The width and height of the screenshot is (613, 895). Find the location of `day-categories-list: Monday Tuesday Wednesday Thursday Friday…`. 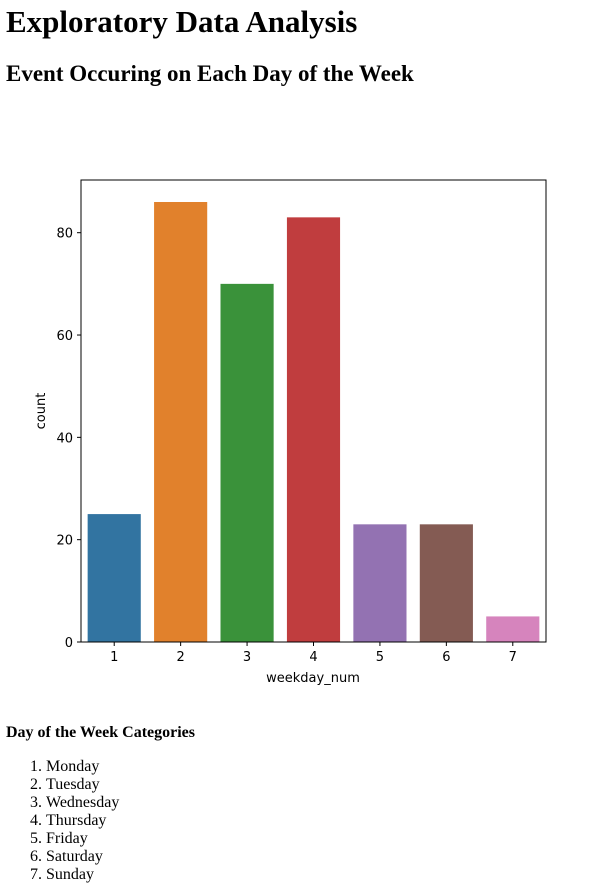

day-categories-list: Monday Tuesday Wednesday Thursday Friday… is located at coordinates (62, 821).